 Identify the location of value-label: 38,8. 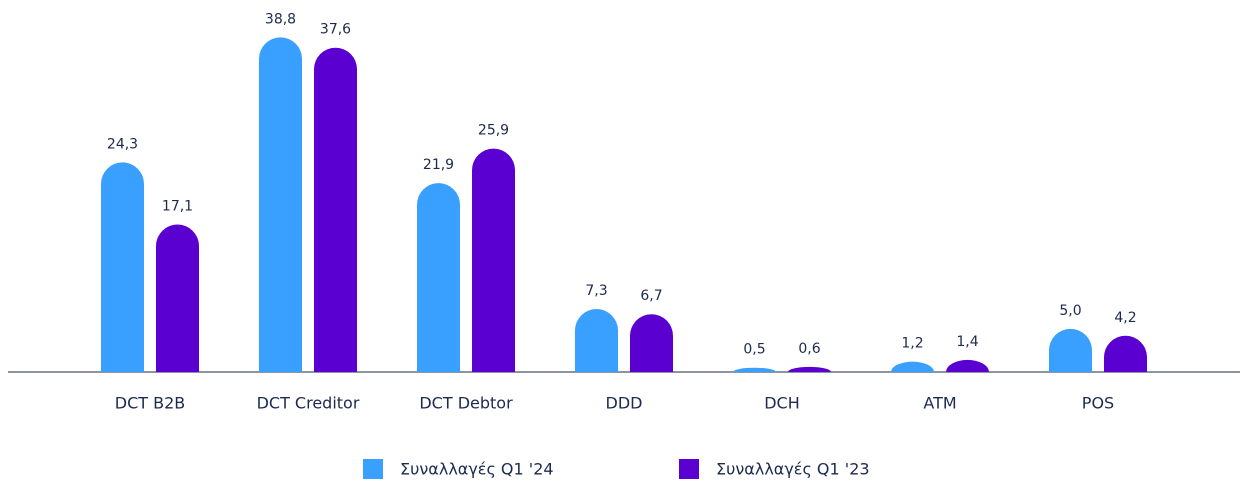
(280, 19).